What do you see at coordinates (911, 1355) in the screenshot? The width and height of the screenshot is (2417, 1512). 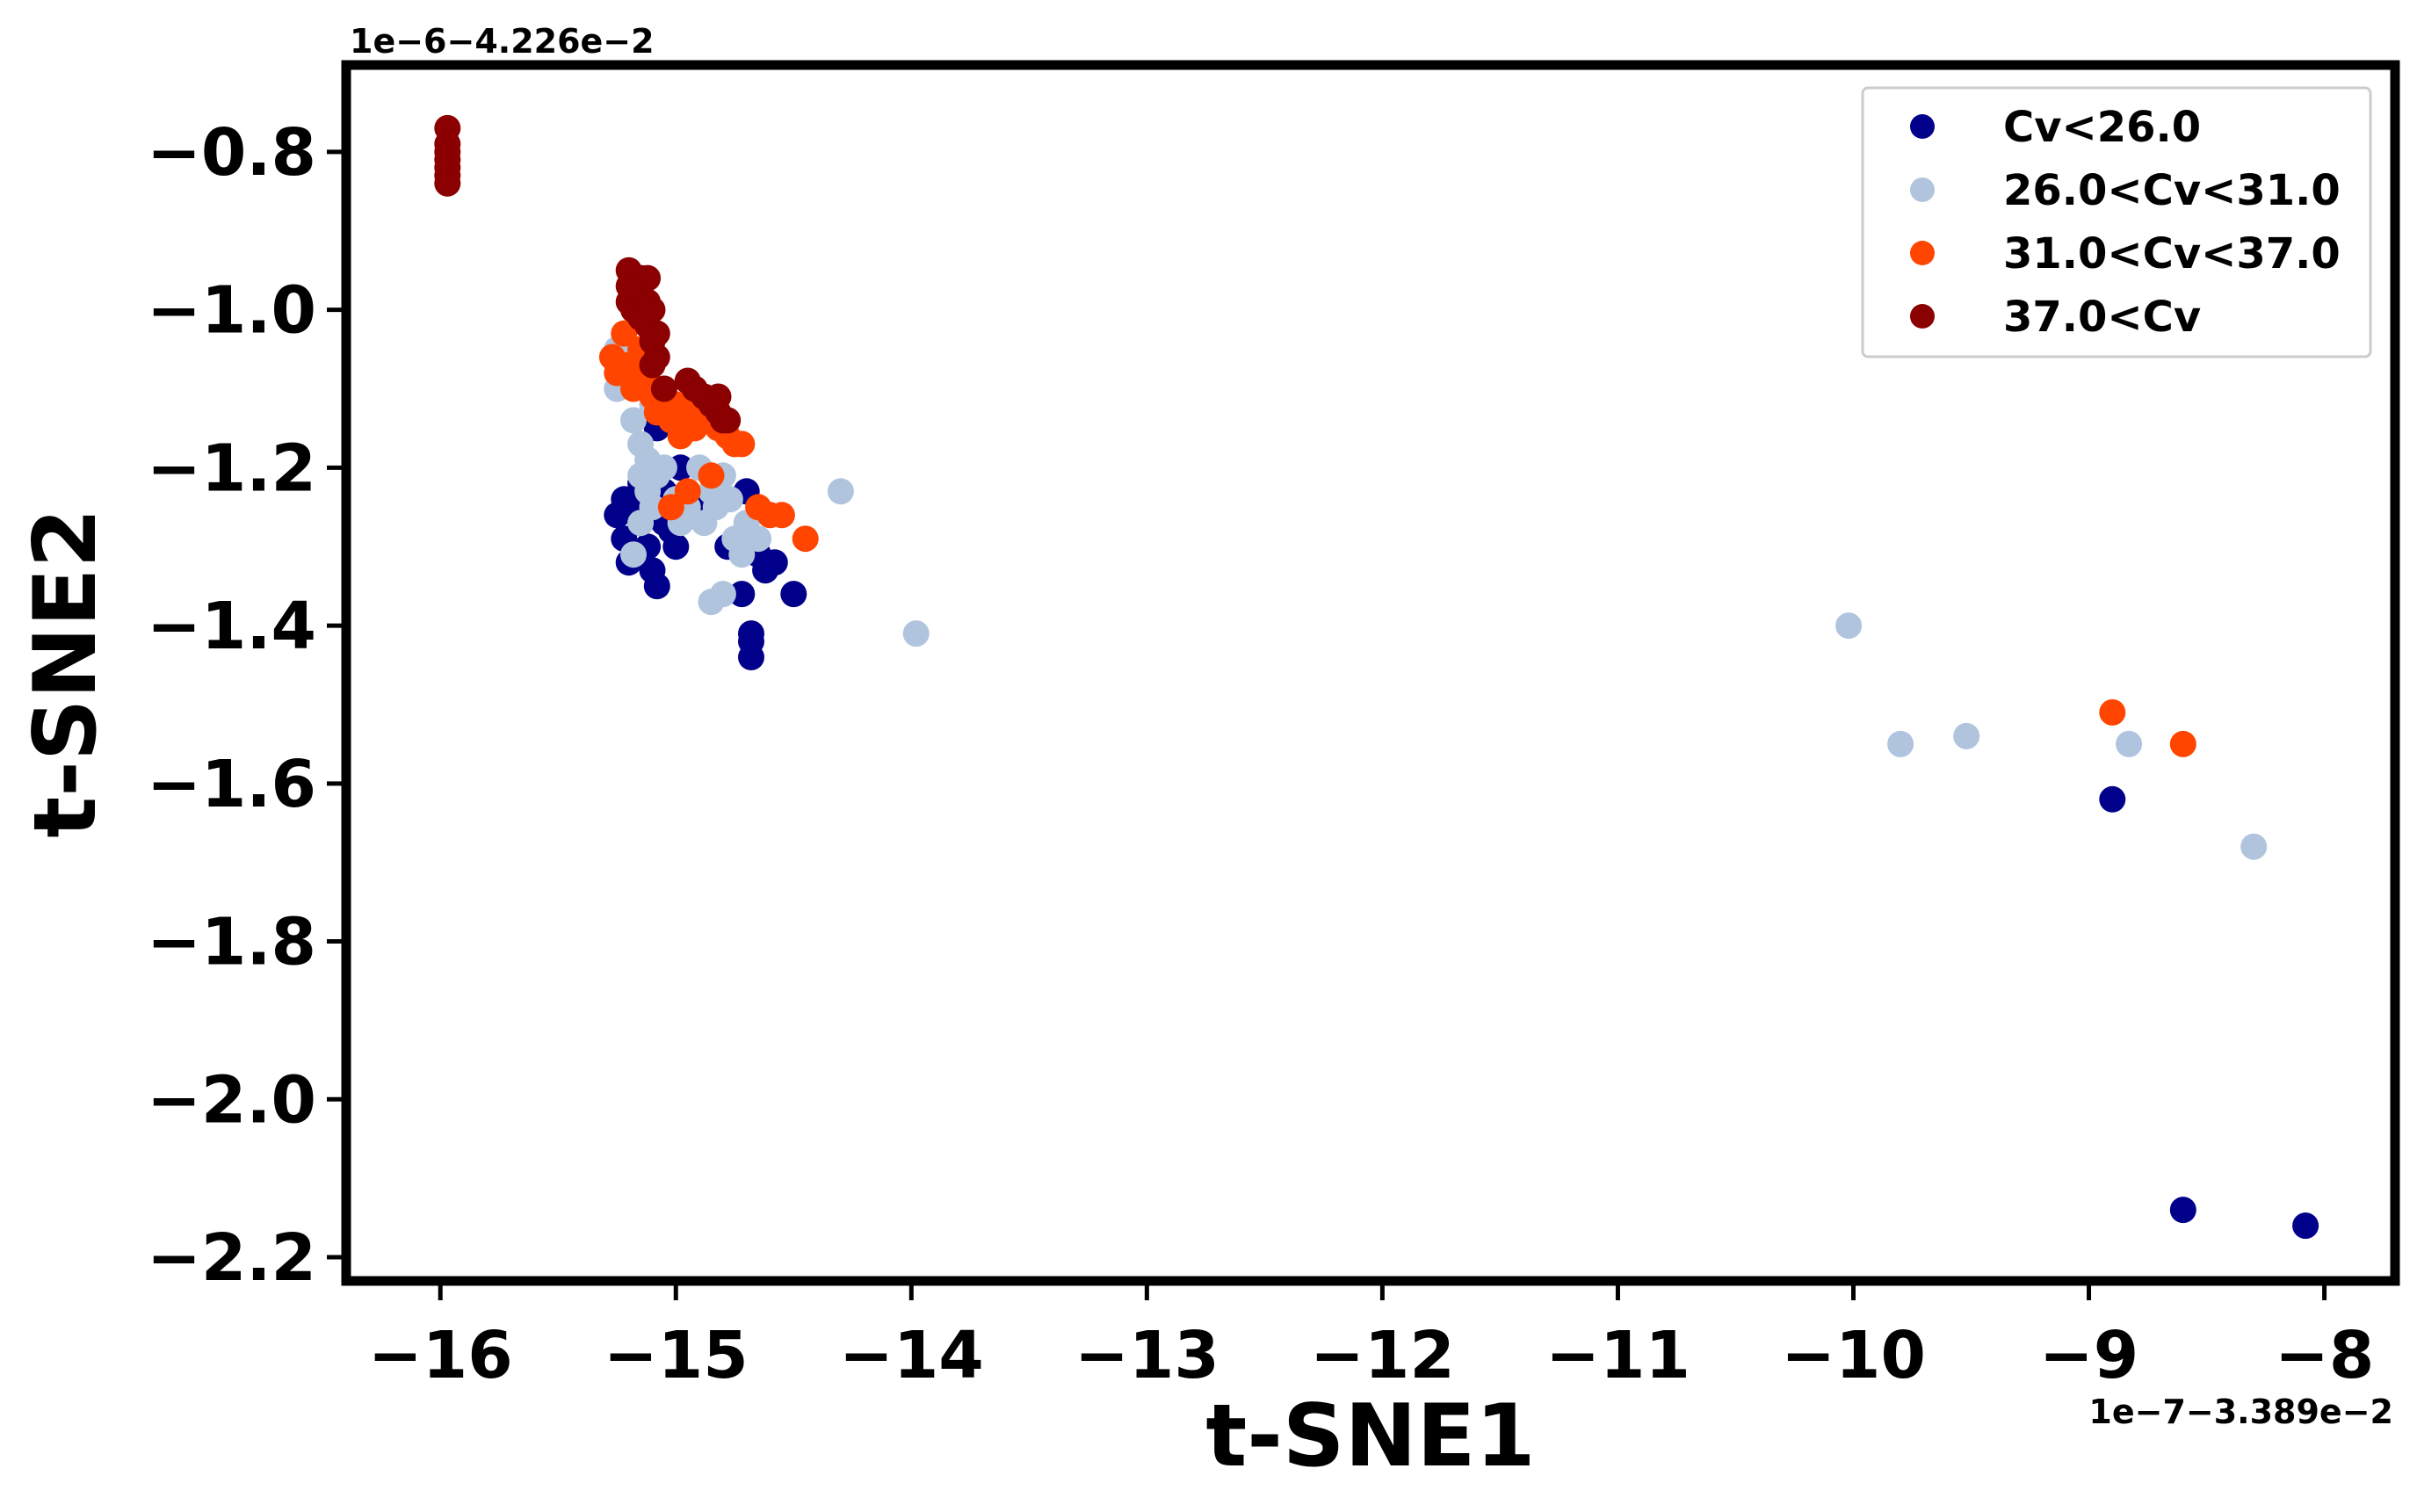 I see `x-tick-label: −14` at bounding box center [911, 1355].